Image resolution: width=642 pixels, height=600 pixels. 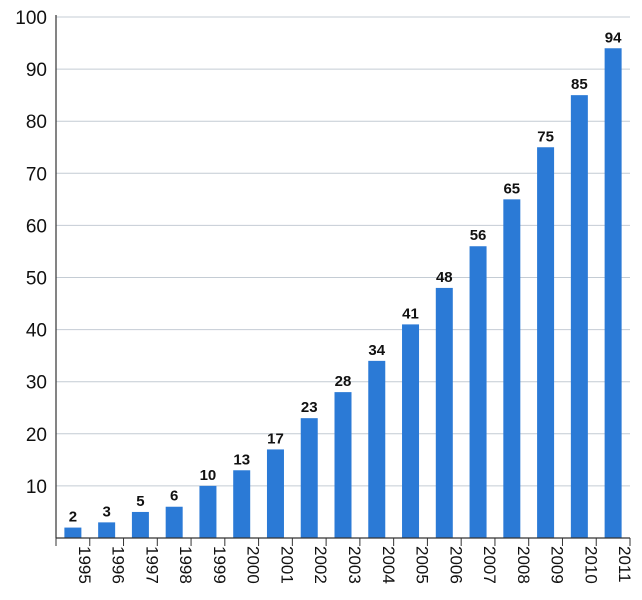 I want to click on data-label: 3, so click(x=106, y=511).